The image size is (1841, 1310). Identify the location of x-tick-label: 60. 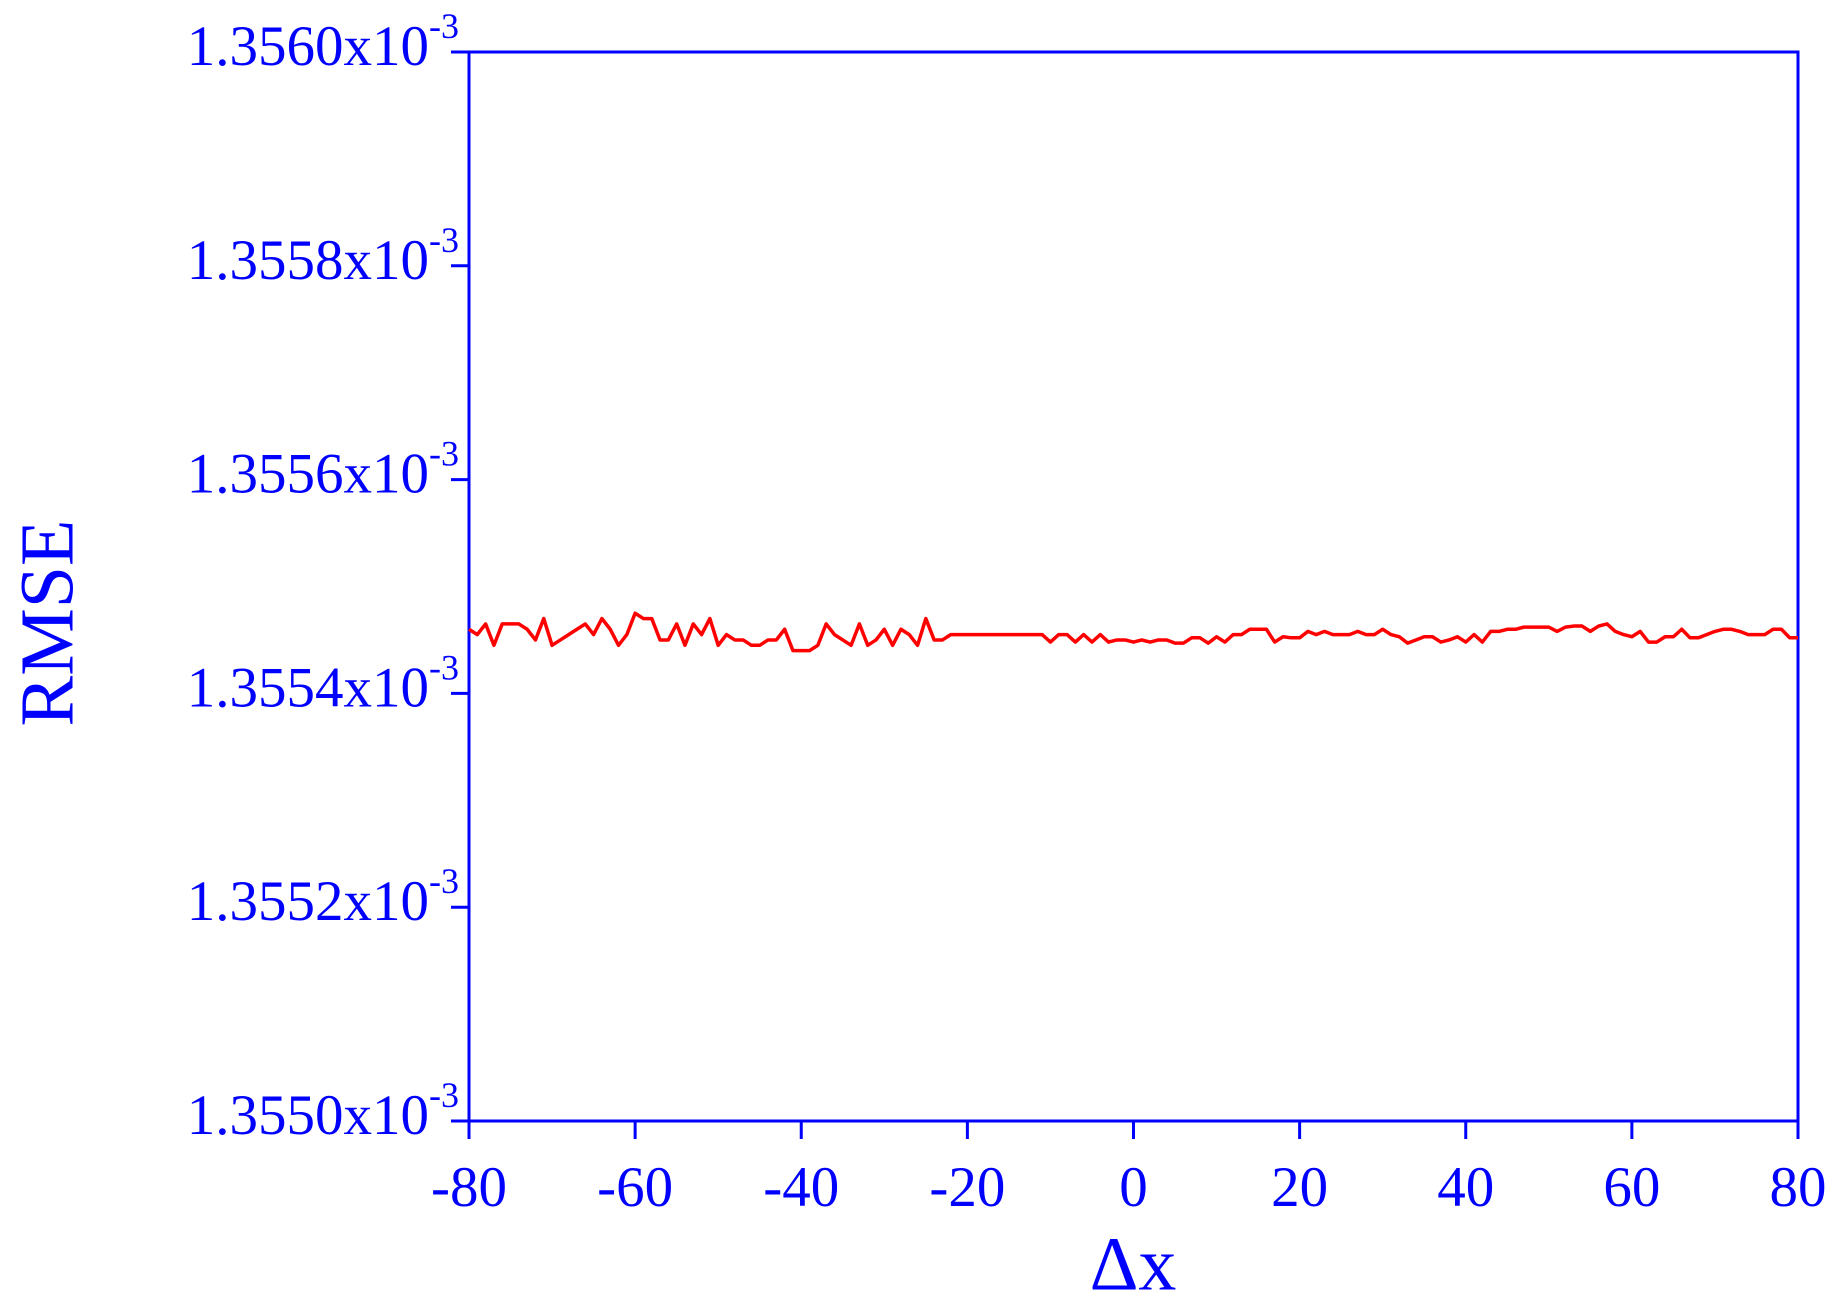
(1631, 1187).